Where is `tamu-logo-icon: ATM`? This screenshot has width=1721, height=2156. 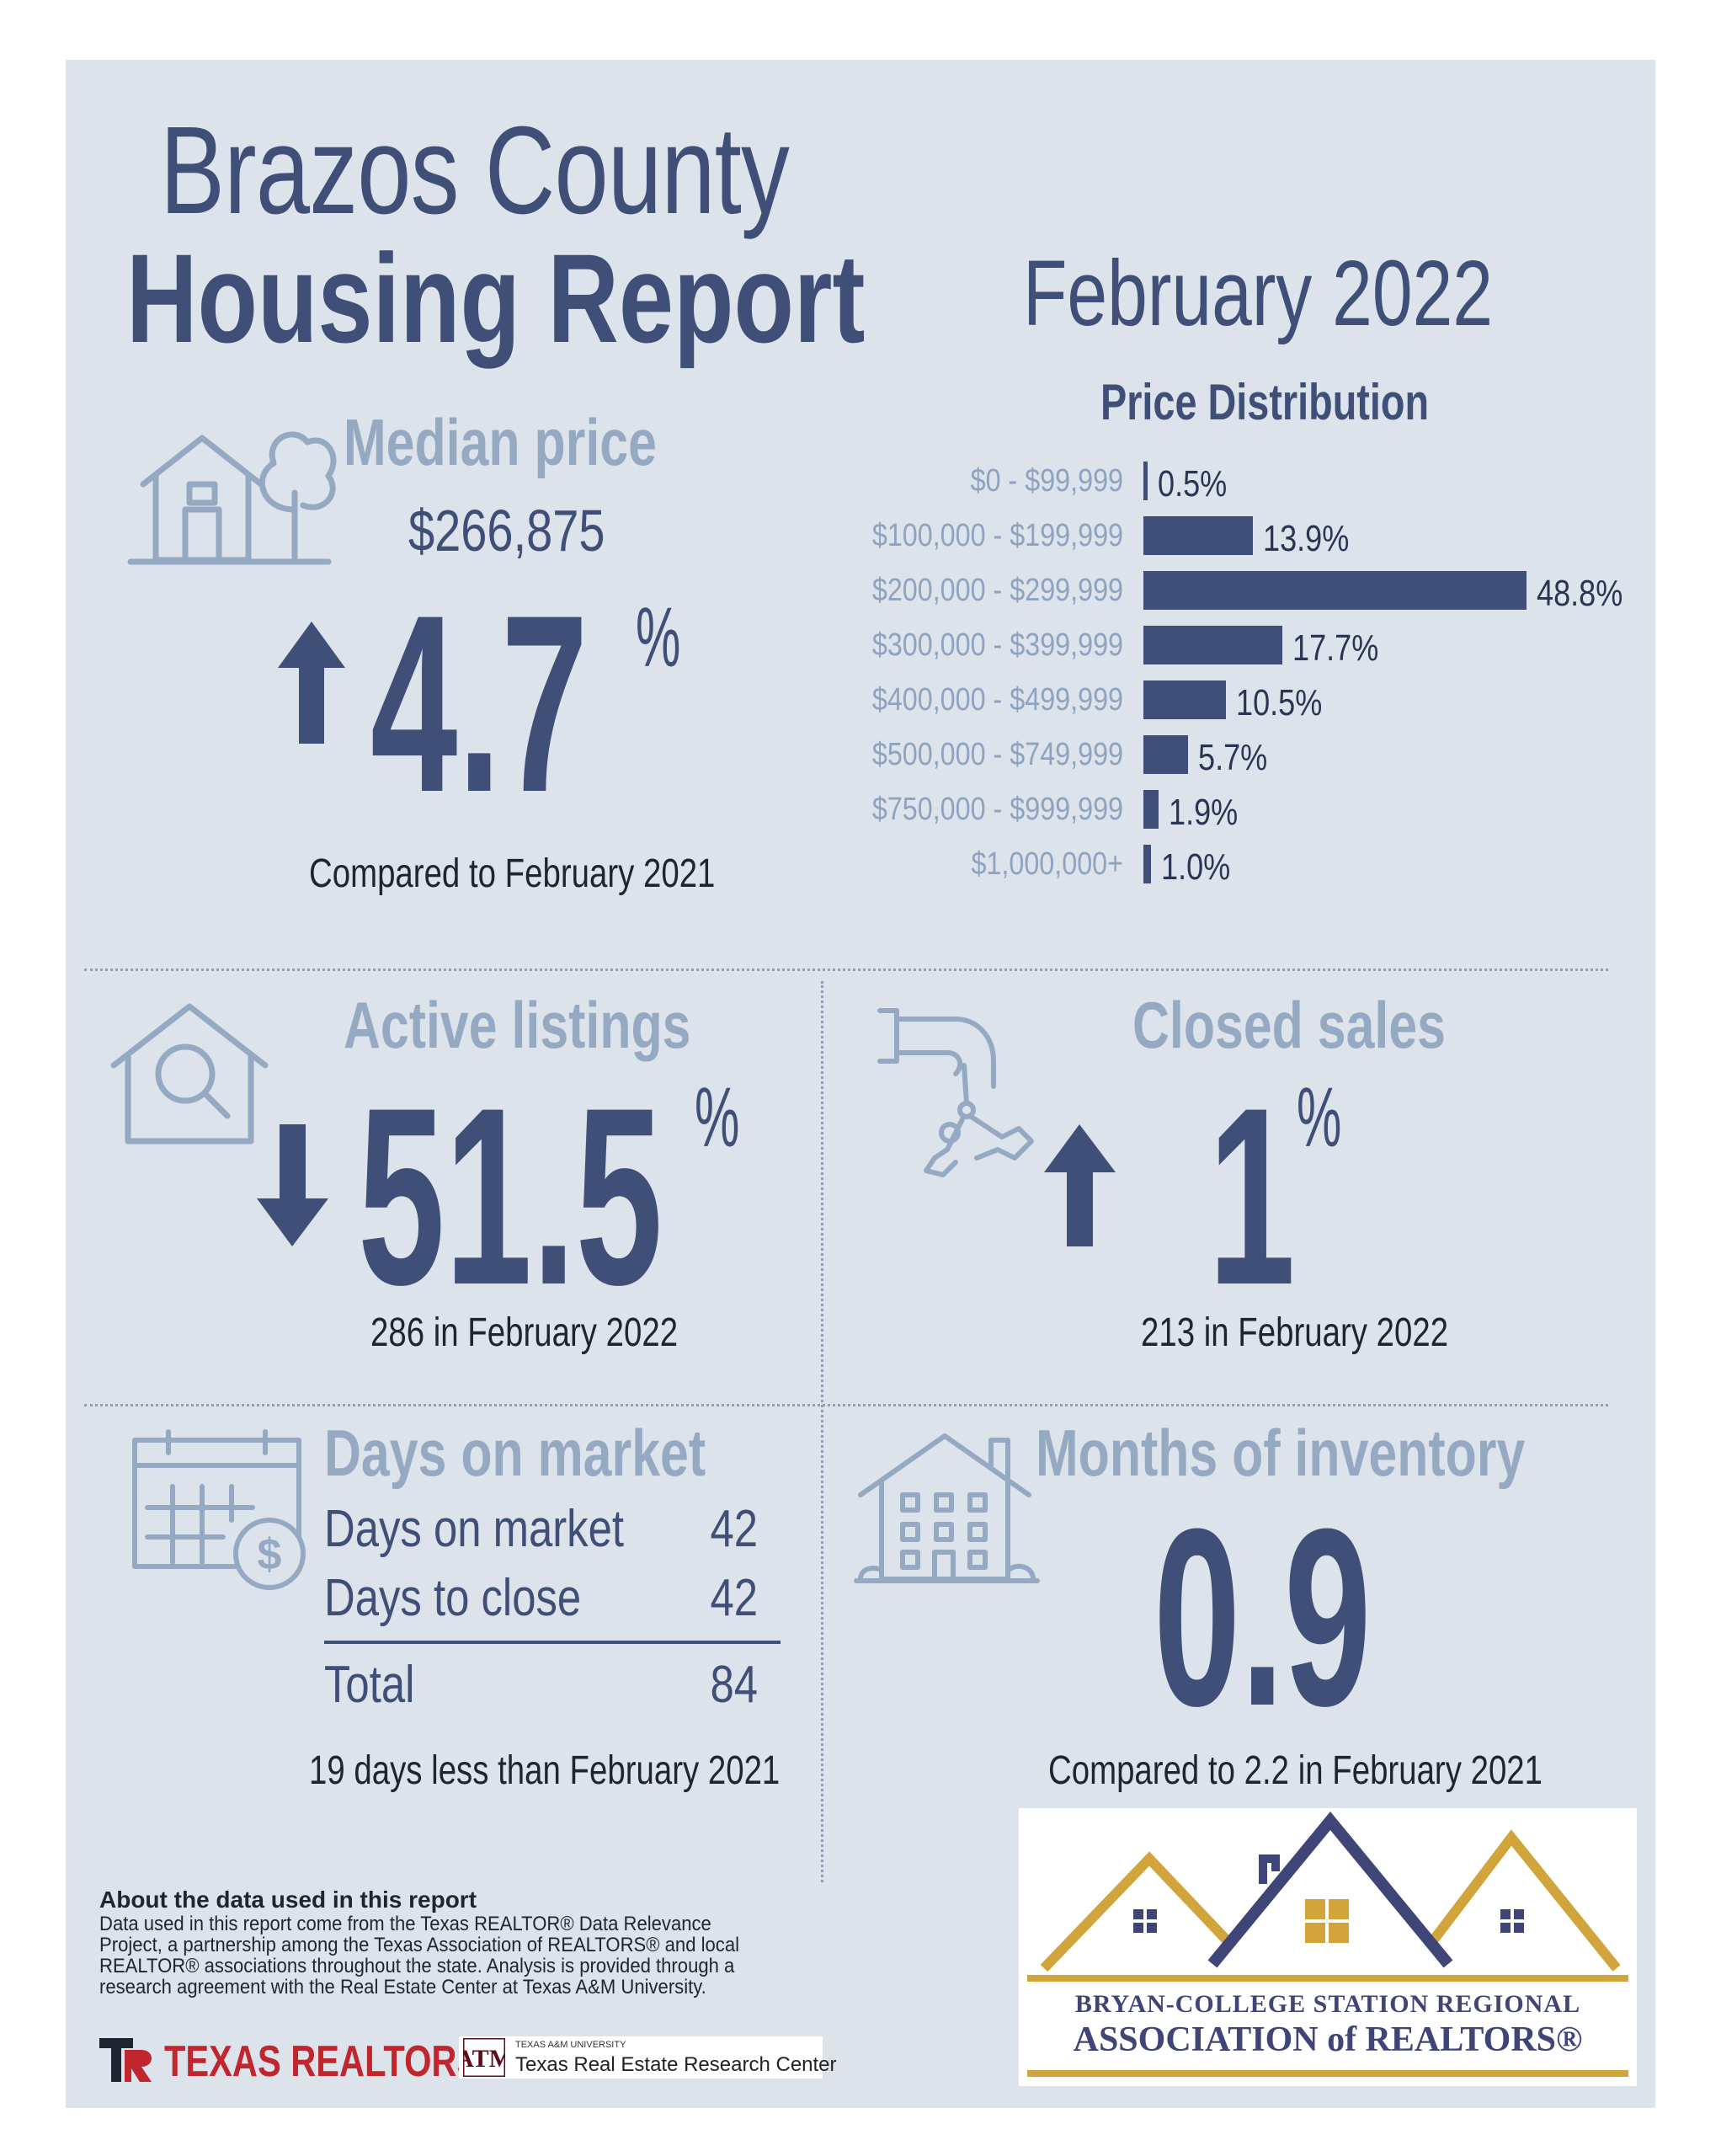
tamu-logo-icon: ATM is located at coordinates (484, 2057).